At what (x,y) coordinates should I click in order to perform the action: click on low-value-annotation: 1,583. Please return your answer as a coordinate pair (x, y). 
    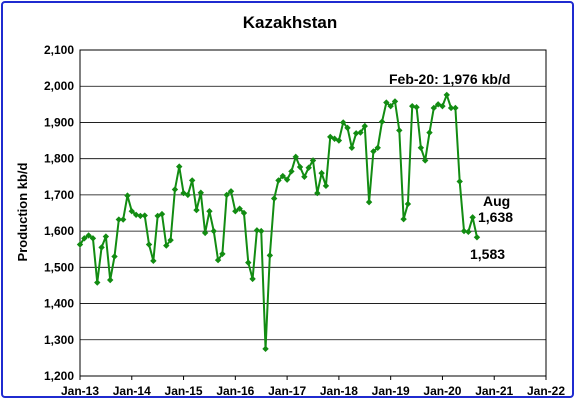
    Looking at the image, I should click on (487, 254).